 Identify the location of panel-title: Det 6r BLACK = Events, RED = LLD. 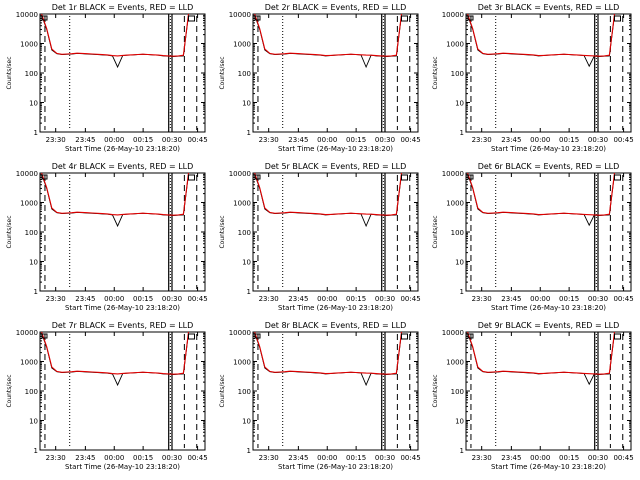
(549, 166).